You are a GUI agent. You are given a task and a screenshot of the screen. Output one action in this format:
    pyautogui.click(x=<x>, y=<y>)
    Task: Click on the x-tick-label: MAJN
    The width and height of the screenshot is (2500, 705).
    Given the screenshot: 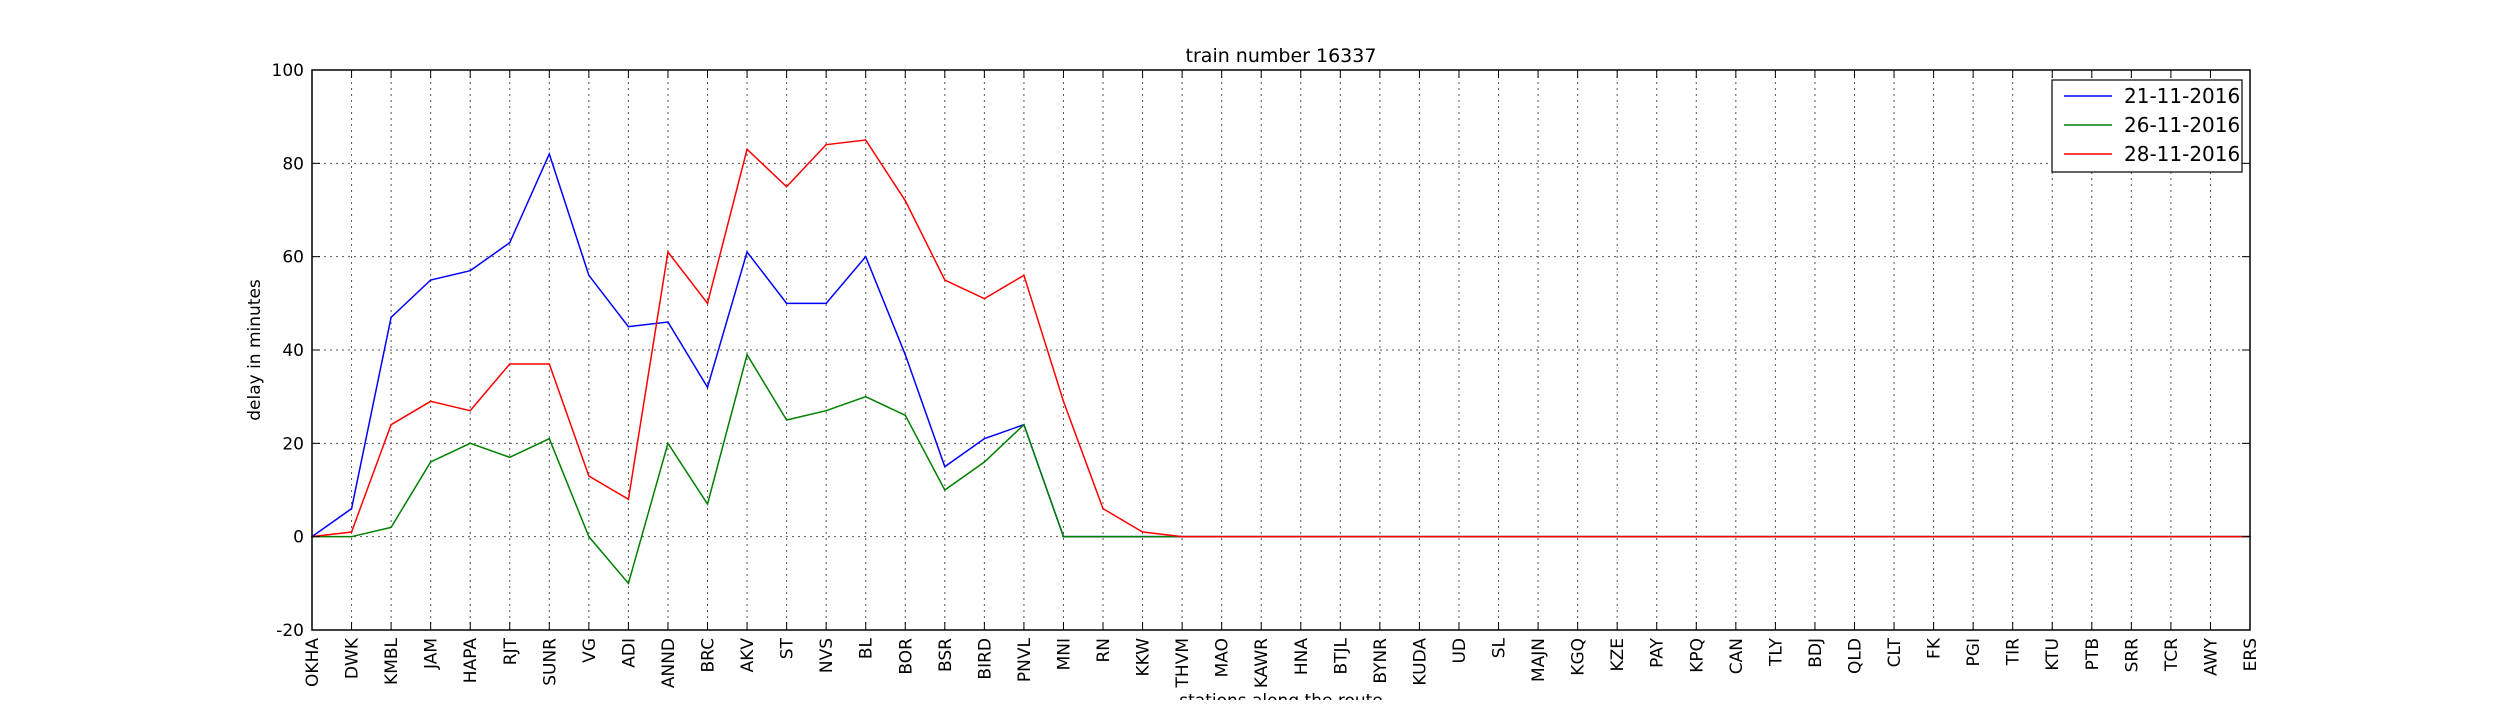 What is the action you would take?
    pyautogui.click(x=1539, y=660)
    